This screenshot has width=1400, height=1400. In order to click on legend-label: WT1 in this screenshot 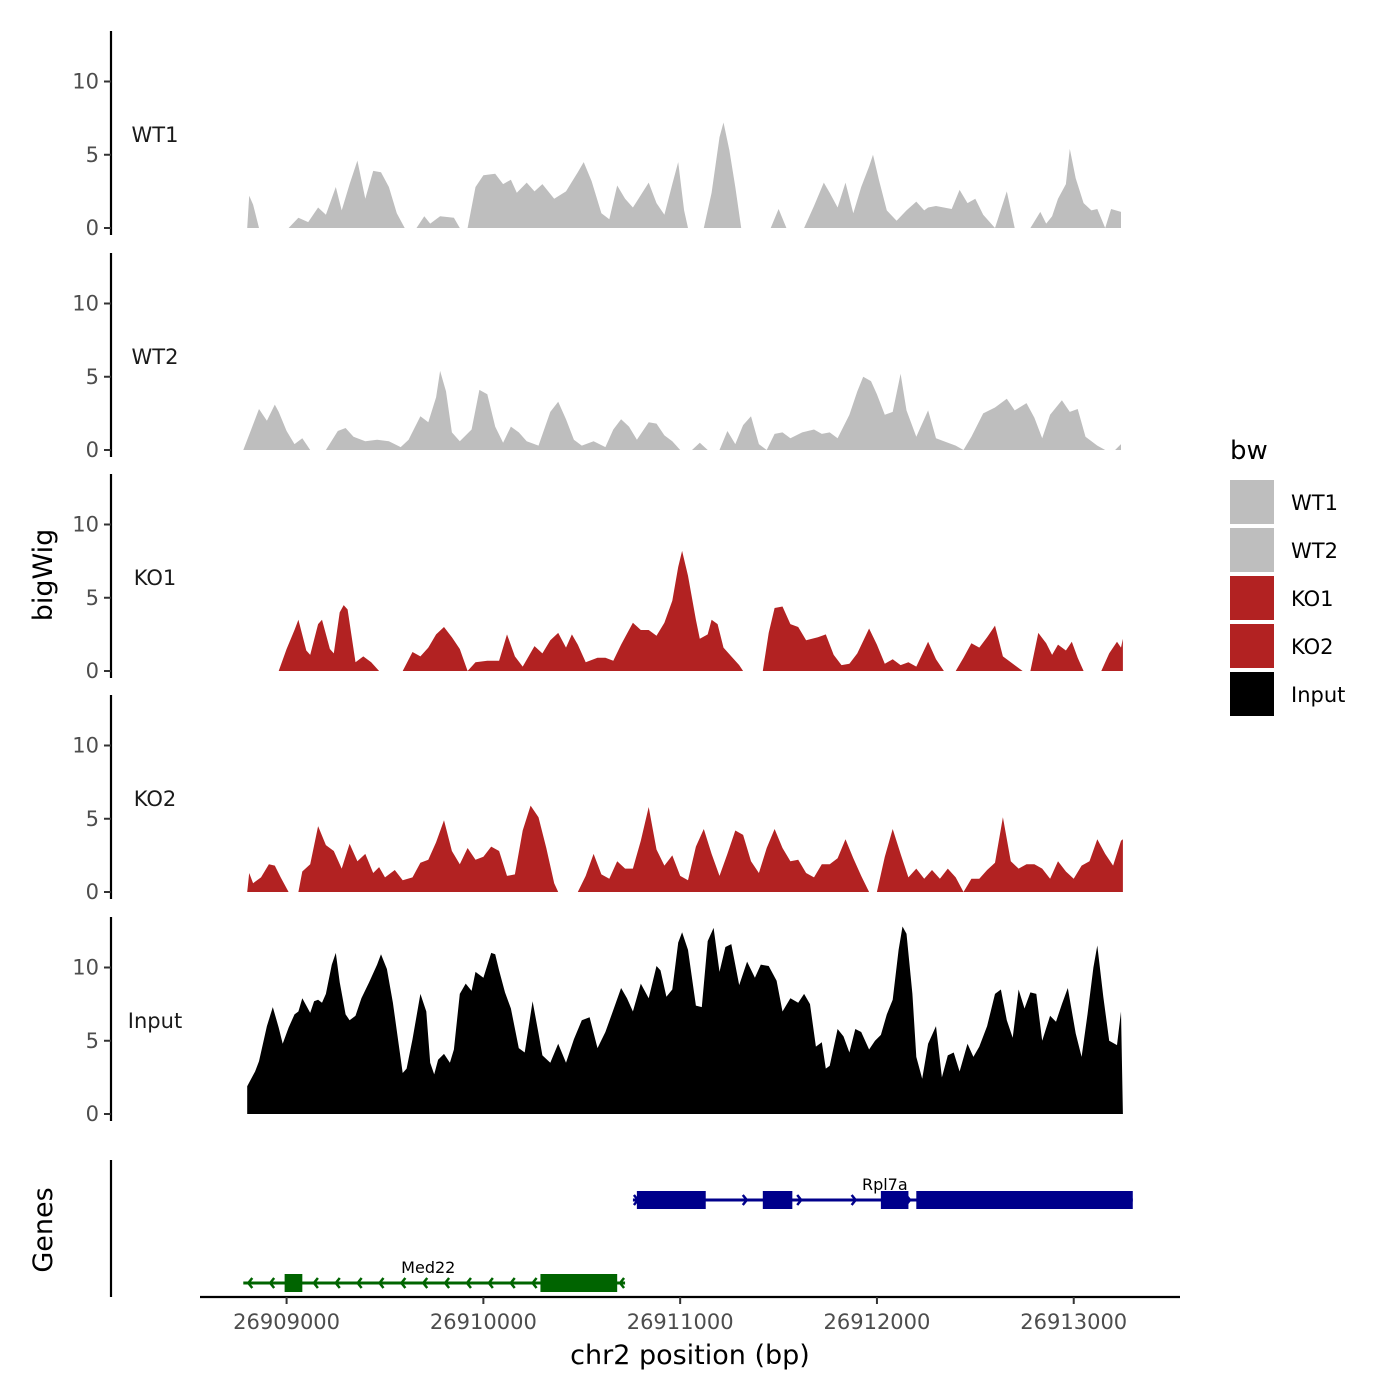, I will do `click(1314, 503)`.